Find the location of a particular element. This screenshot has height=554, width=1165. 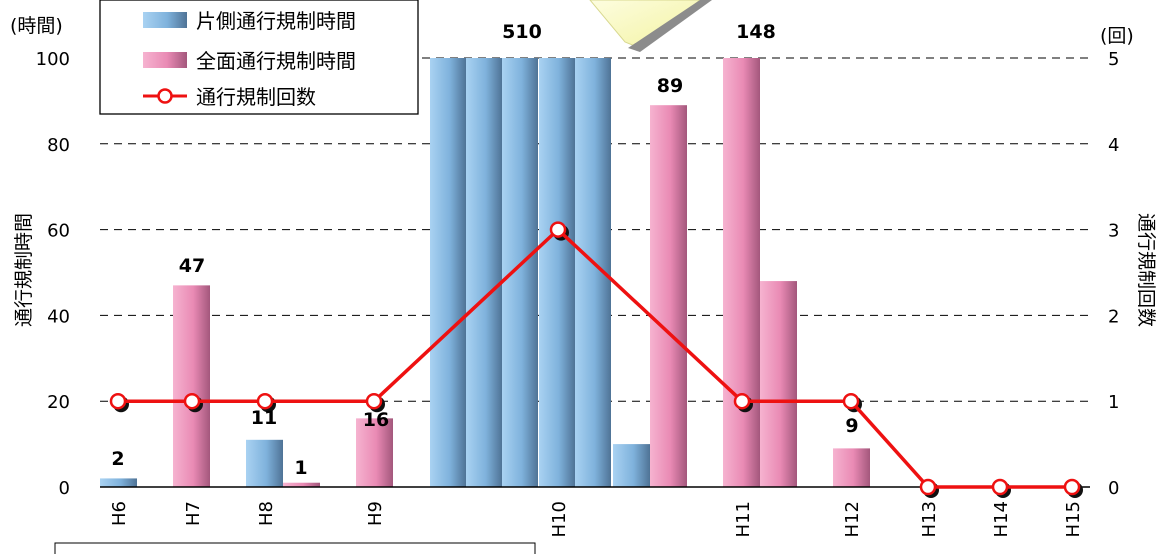

note-box is located at coordinates (295, 548).